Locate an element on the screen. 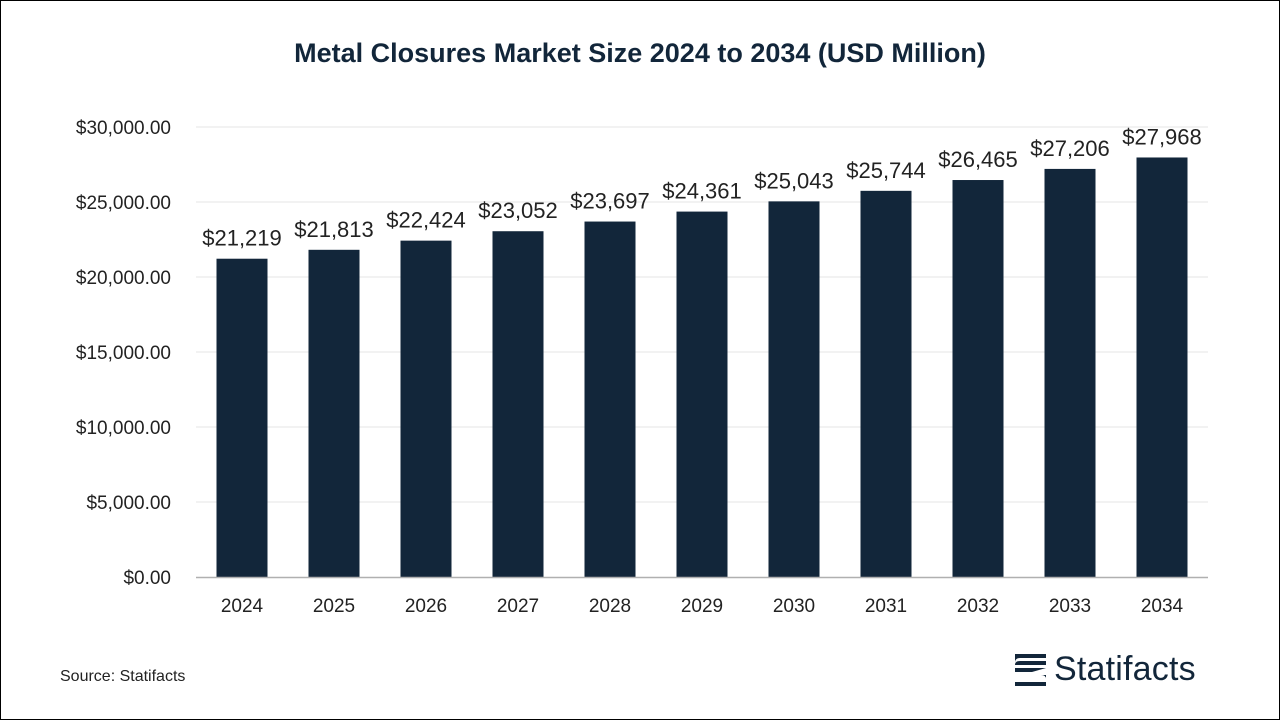 The width and height of the screenshot is (1280, 720). data-label: $23,697 is located at coordinates (610, 201).